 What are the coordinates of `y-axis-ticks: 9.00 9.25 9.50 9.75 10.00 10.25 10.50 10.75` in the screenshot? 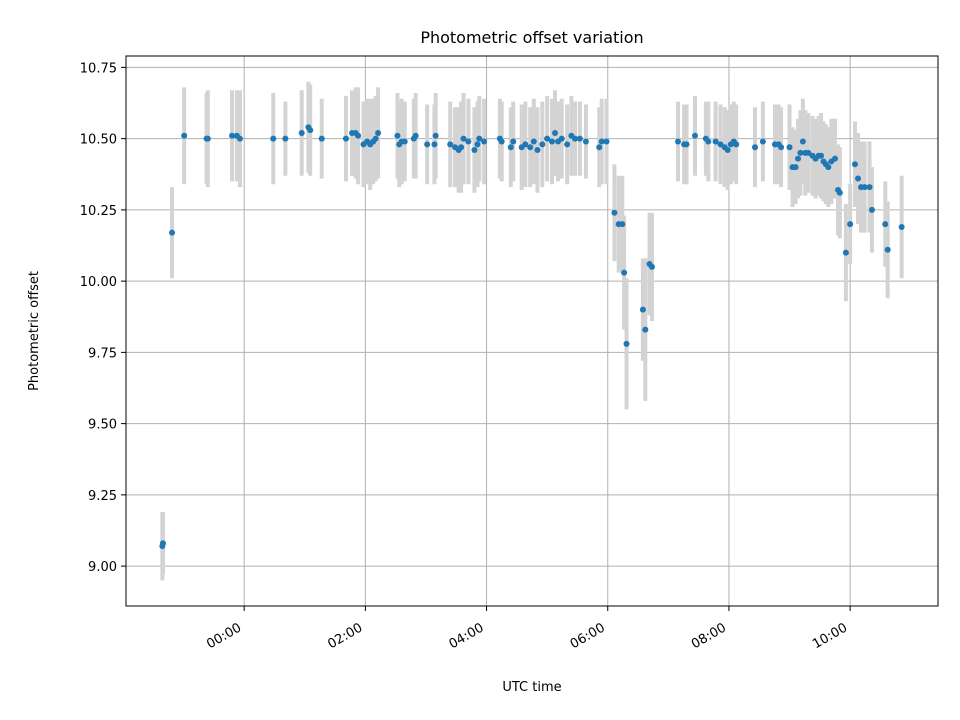 It's located at (103, 318).